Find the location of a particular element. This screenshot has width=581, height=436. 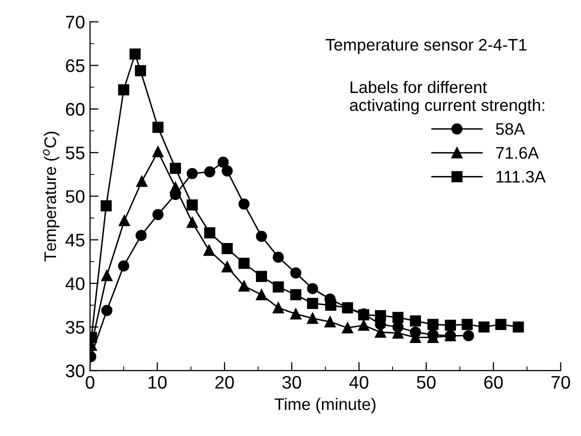

y-tick-label: 55 is located at coordinates (75, 153).